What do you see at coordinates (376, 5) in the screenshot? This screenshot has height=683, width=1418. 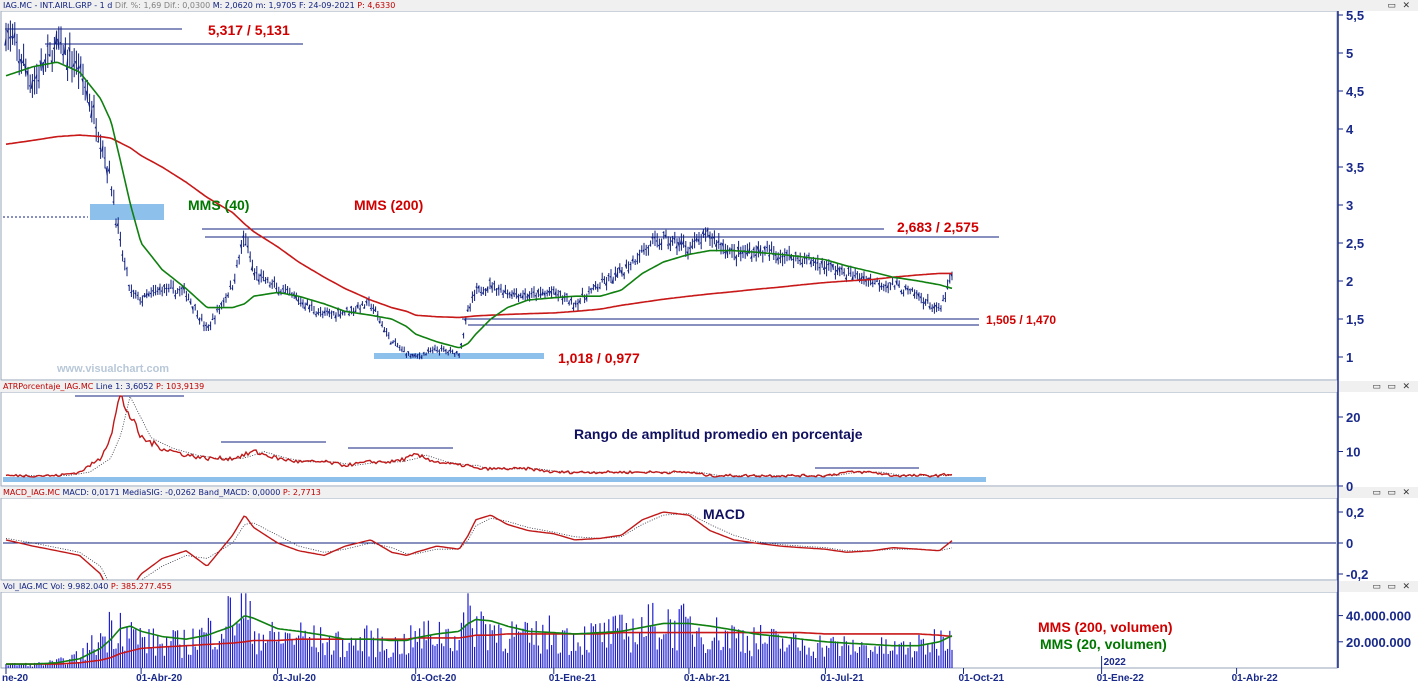 I see `price-stats-red: P: 4,6330` at bounding box center [376, 5].